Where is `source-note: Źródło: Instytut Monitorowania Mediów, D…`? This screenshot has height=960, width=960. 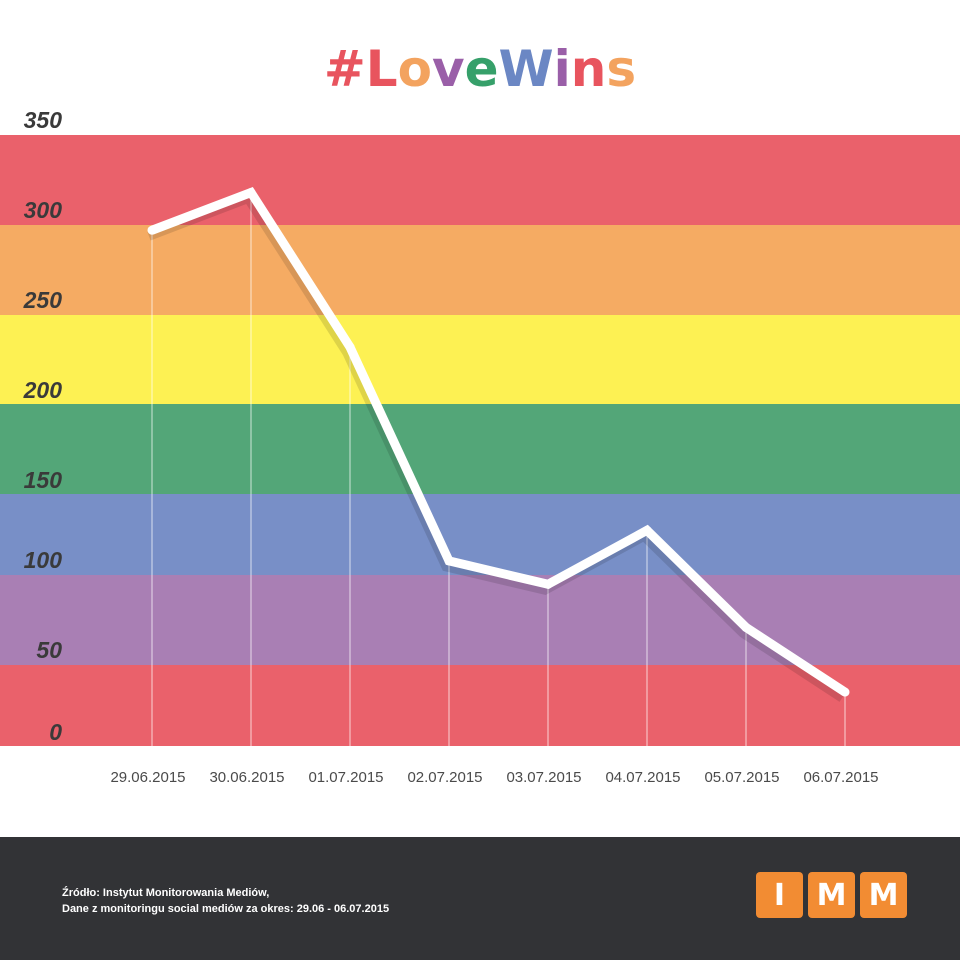 source-note: Źródło: Instytut Monitorowania Mediów, D… is located at coordinates (225, 901).